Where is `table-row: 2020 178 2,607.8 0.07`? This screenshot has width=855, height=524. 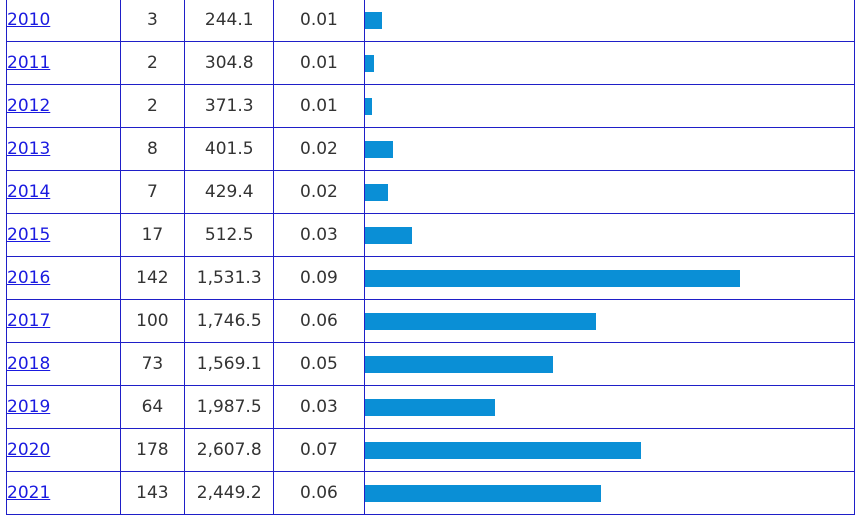
table-row: 2020 178 2,607.8 0.07 is located at coordinates (430, 450).